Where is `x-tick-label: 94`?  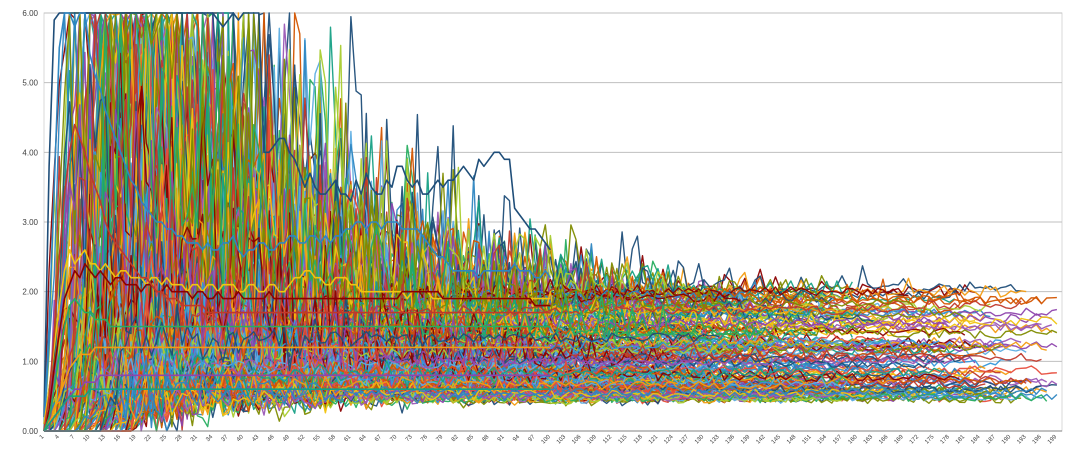 x-tick-label: 94 is located at coordinates (516, 438).